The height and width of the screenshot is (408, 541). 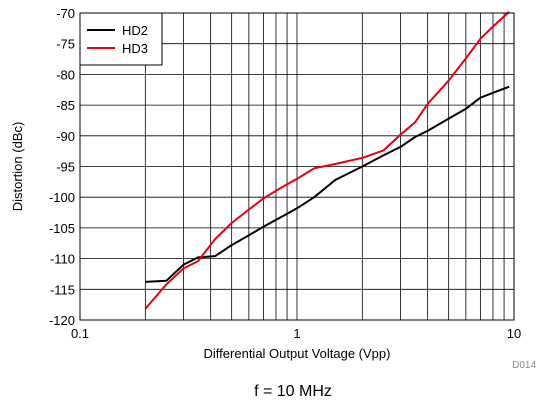 I want to click on x-tick-label: 1, so click(x=296, y=333).